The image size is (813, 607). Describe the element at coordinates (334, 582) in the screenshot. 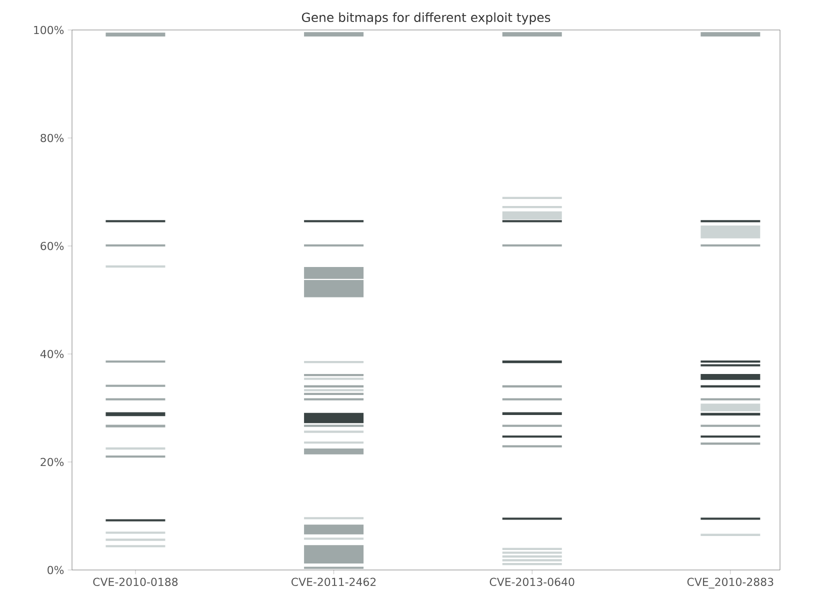

I see `x-tick-label: CVE-2011-2462` at that location.